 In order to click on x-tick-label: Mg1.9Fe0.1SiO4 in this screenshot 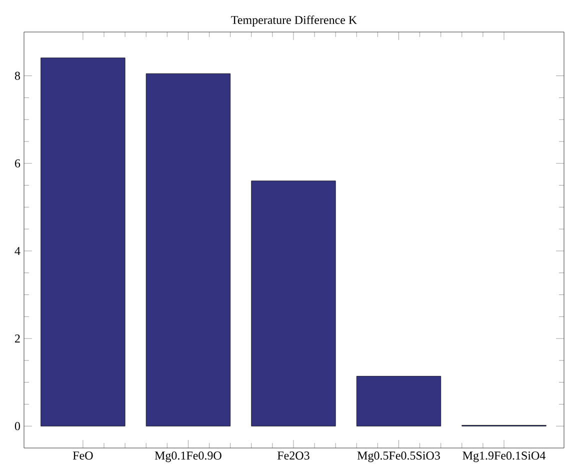, I will do `click(504, 457)`.